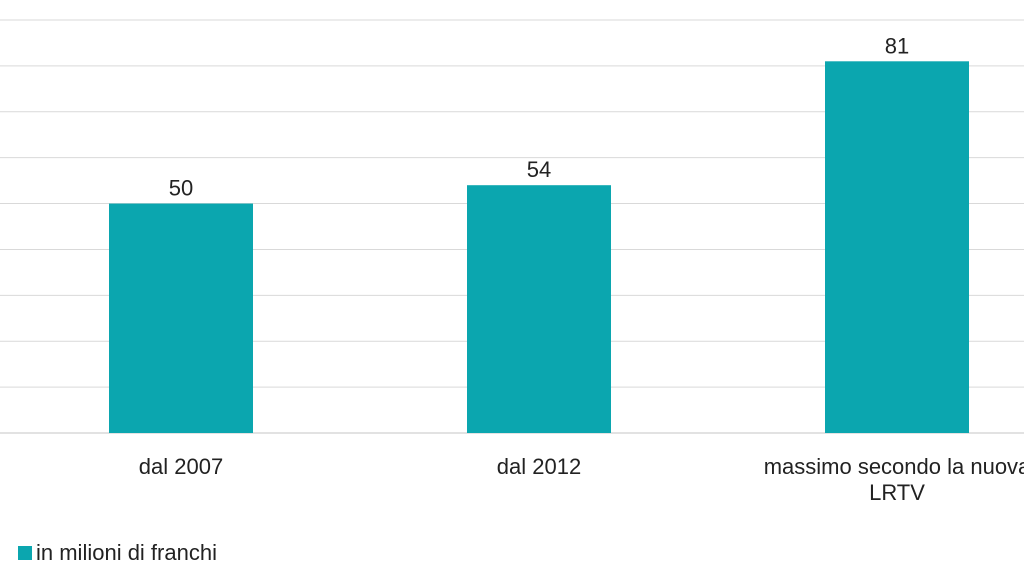 Image resolution: width=1024 pixels, height=575 pixels. I want to click on x-tick-label: dal 2007, so click(181, 466).